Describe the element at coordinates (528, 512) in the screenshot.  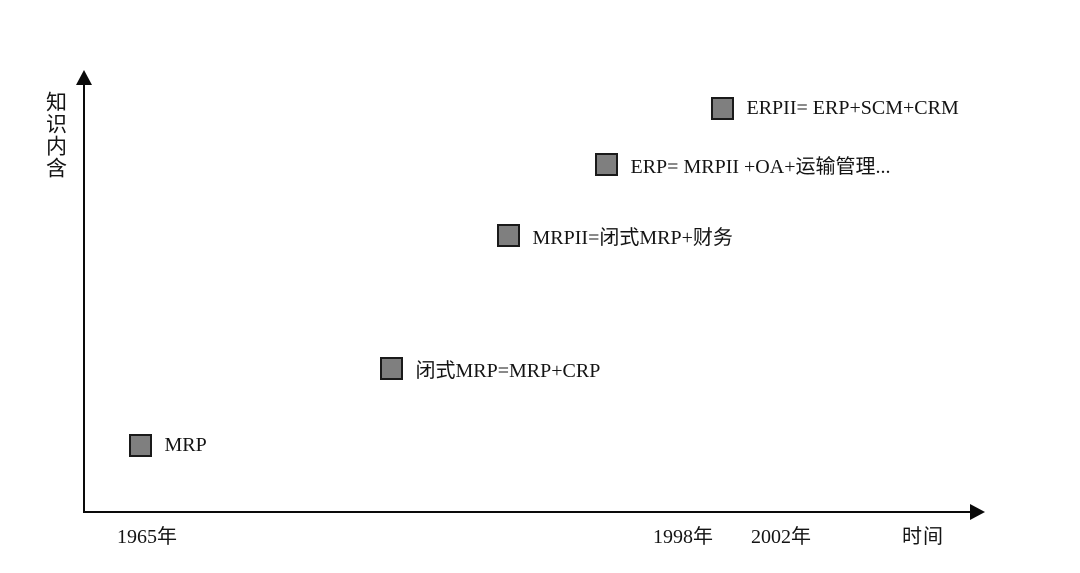
I see `x-axis-line` at that location.